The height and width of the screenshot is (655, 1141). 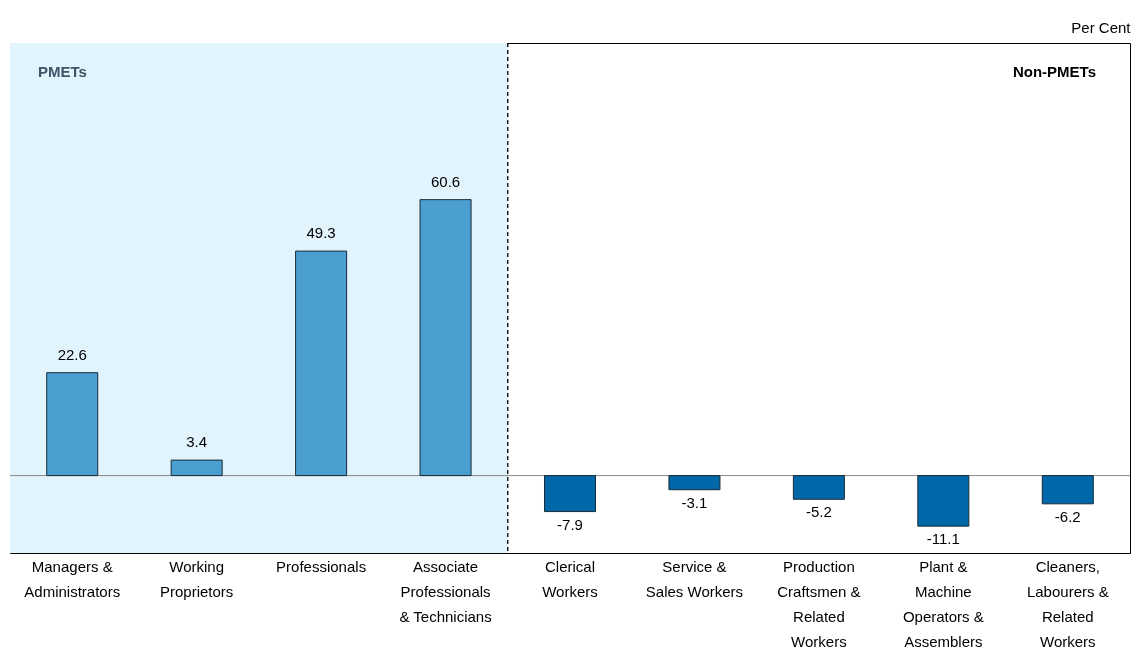 I want to click on x-tick-label: Working Proprietors, so click(x=196, y=578).